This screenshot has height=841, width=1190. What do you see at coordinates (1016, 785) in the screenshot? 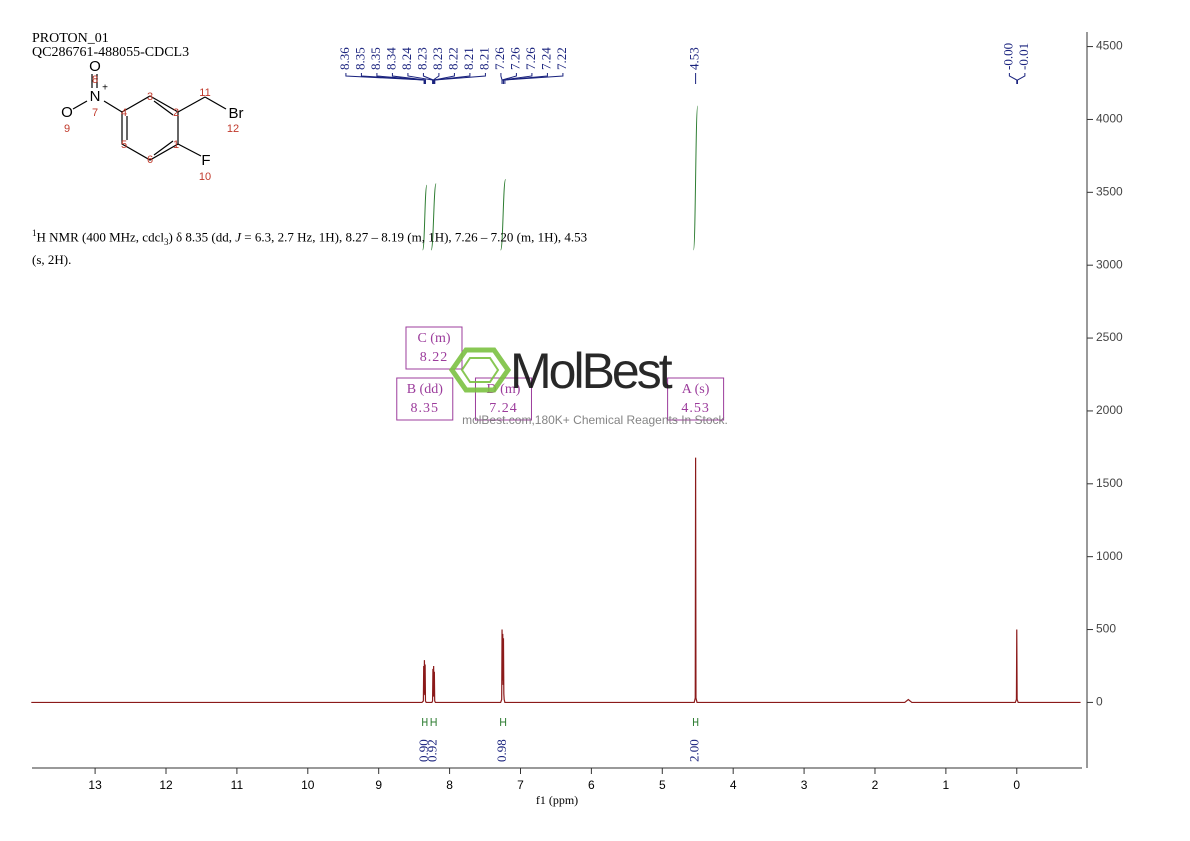
I see `x-tick-label: 0` at bounding box center [1016, 785].